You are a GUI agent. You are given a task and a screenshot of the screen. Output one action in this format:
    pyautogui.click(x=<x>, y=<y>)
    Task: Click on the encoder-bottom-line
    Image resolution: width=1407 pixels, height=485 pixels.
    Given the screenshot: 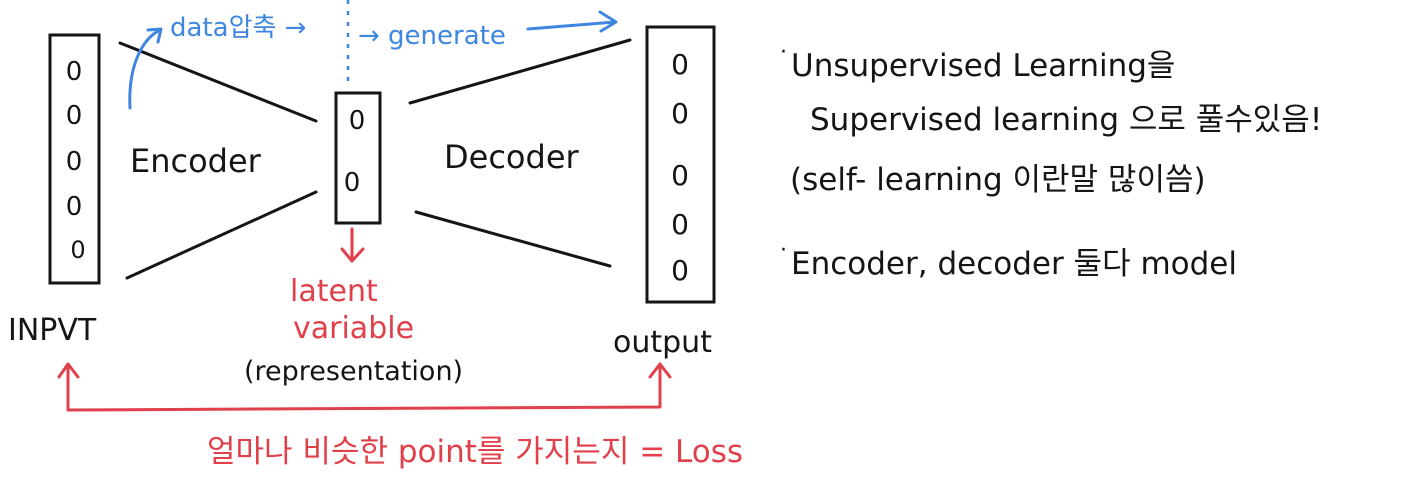 What is the action you would take?
    pyautogui.click(x=221, y=235)
    